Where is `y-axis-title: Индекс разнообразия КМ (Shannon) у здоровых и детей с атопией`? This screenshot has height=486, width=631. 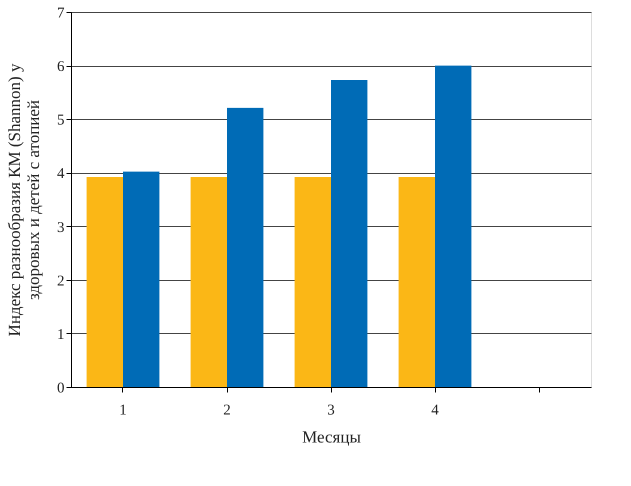
y-axis-title: Индекс разнообразия КМ (Shannon) у здоровых и детей с атопией is located at coordinates (24, 199).